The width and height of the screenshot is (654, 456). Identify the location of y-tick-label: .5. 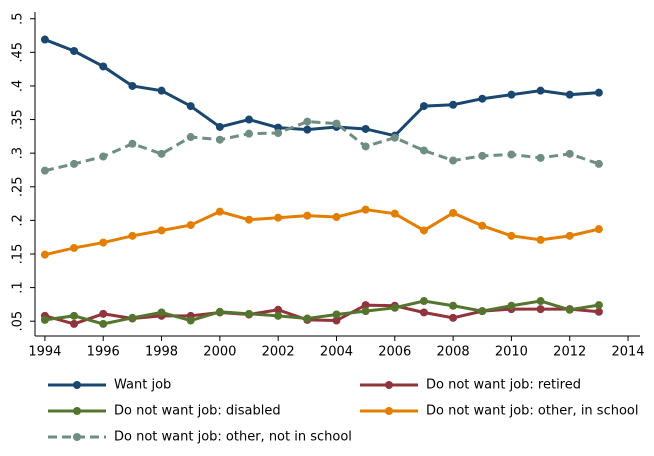
(18, 19).